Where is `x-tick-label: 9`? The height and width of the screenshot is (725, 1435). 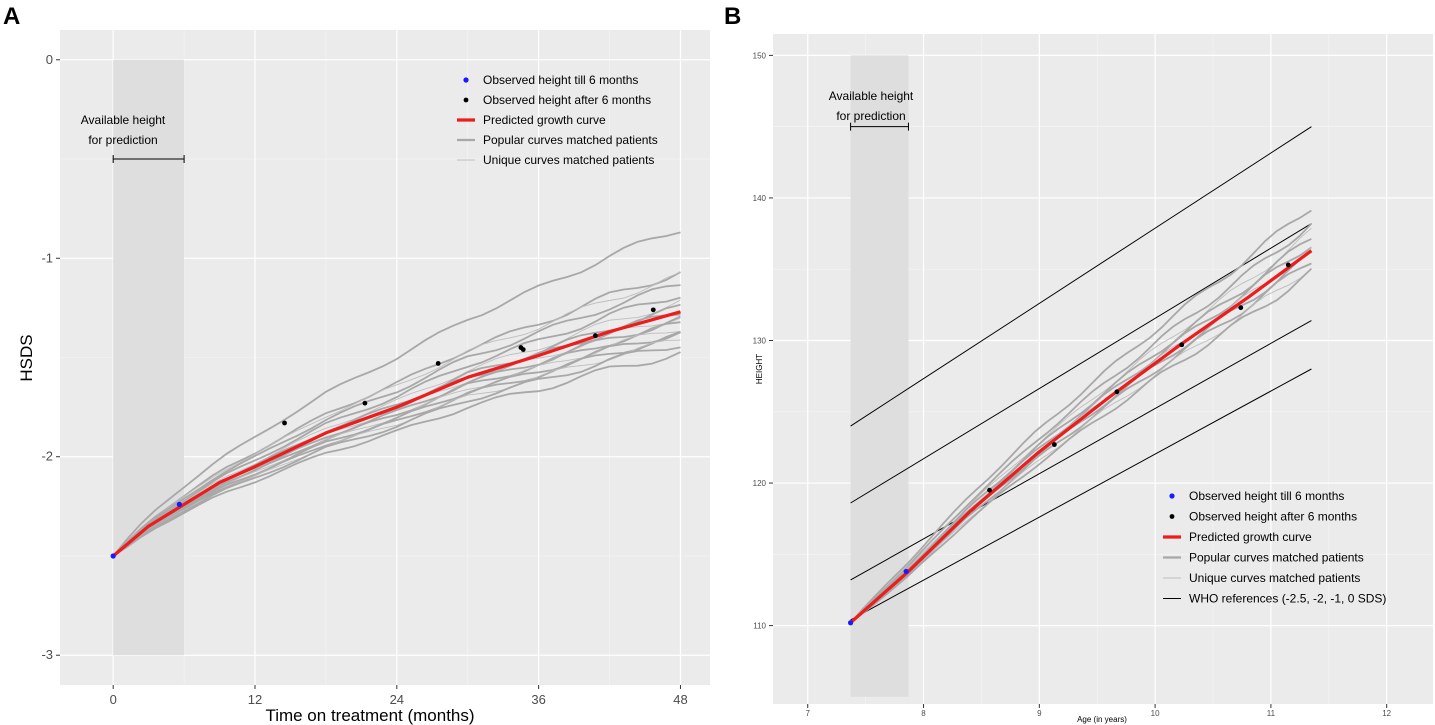
x-tick-label: 9 is located at coordinates (1039, 713).